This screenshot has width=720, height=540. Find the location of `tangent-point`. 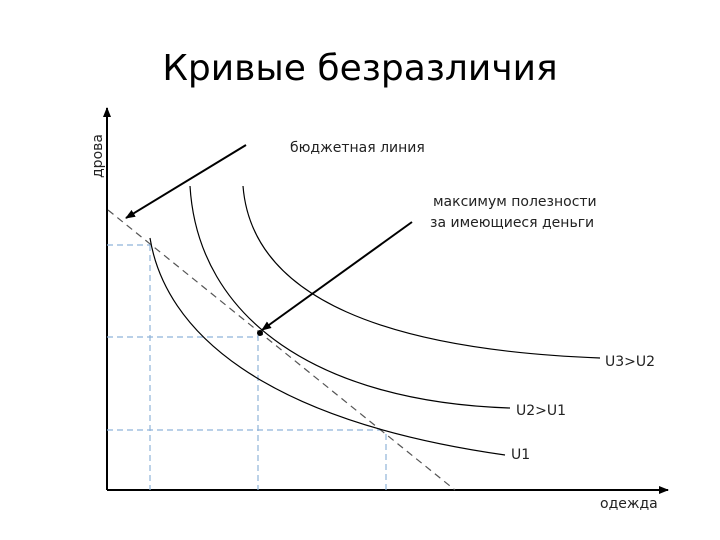

tangent-point is located at coordinates (260, 333).